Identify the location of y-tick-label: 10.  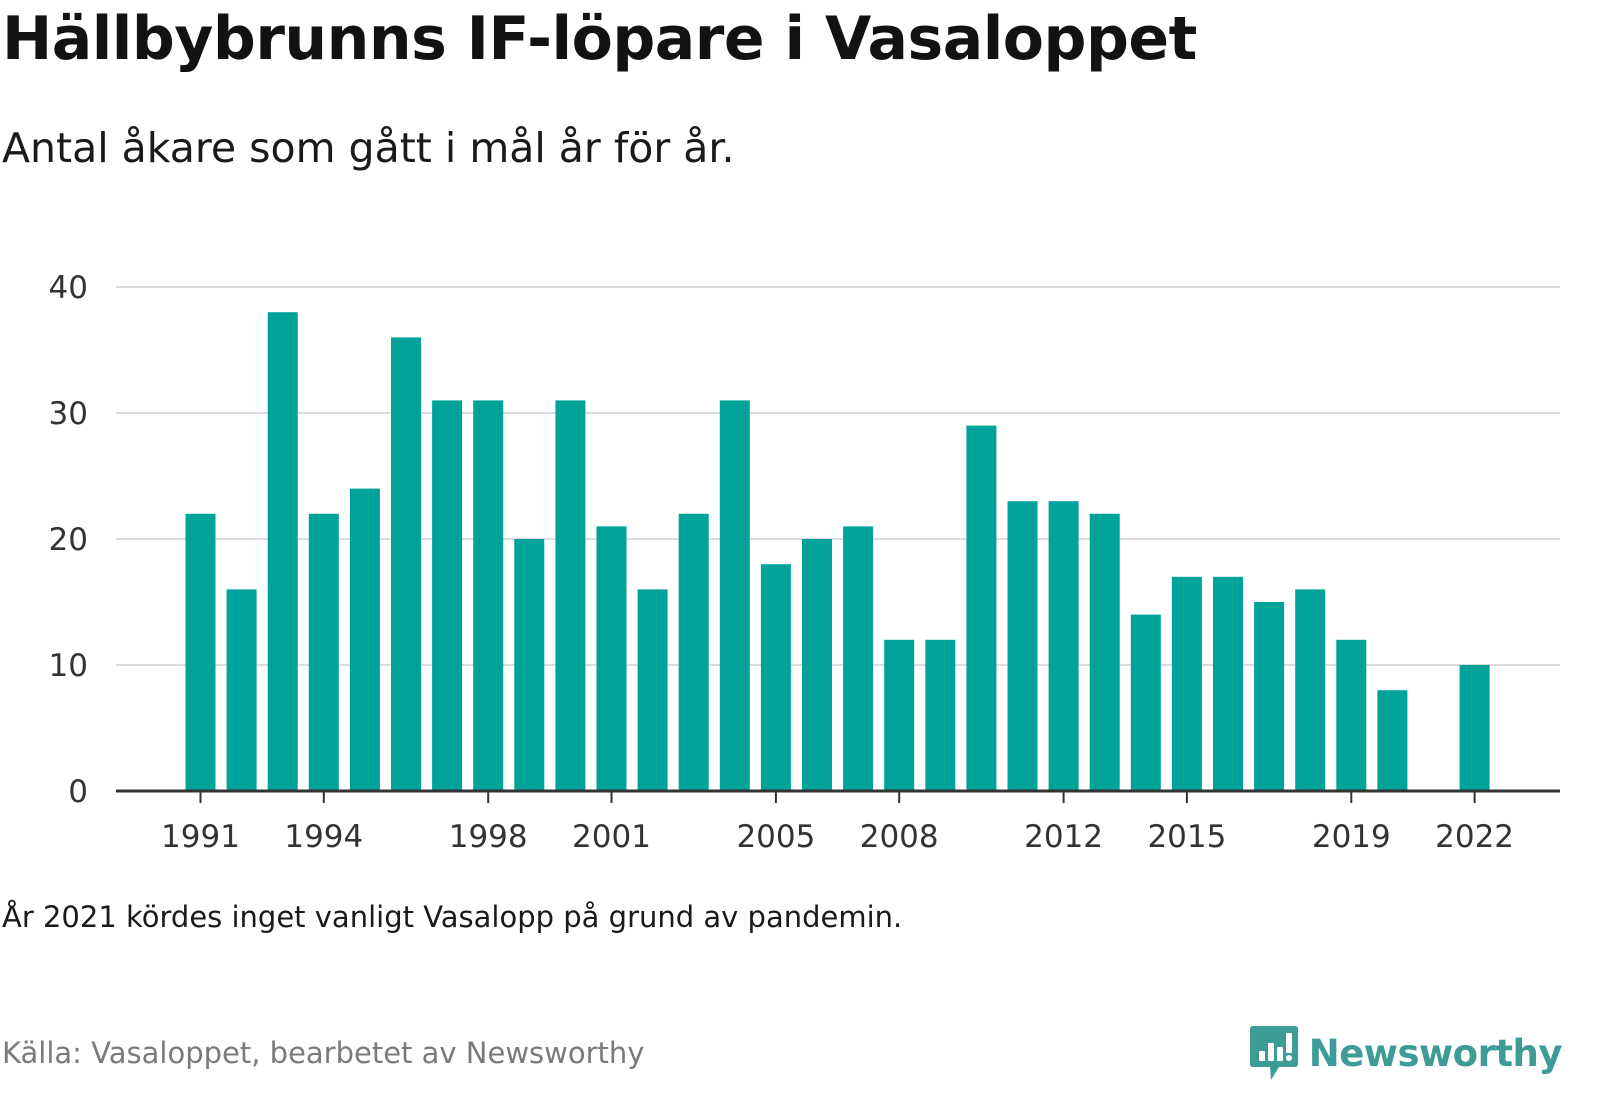
(68, 666).